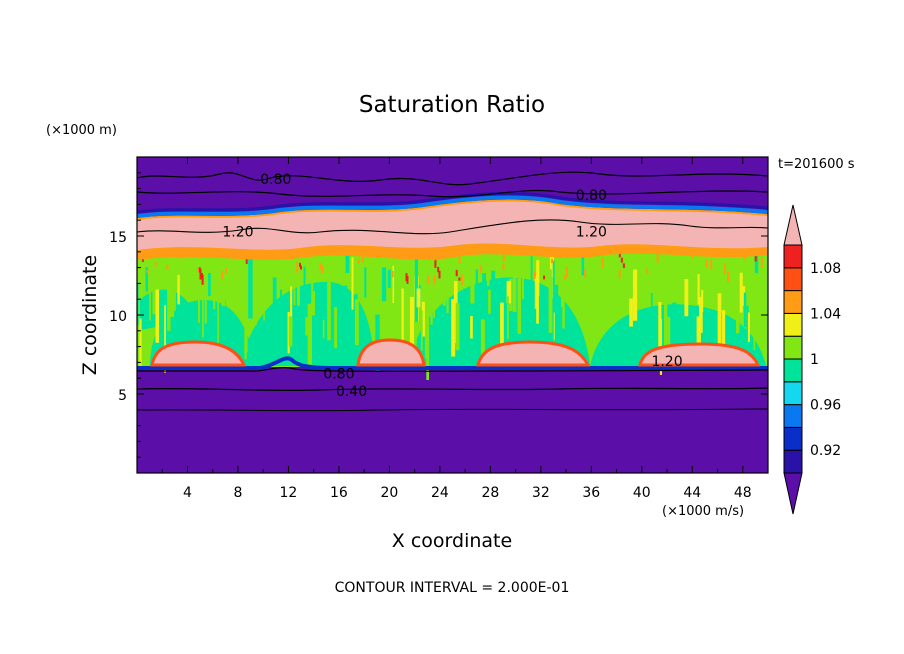  What do you see at coordinates (90, 315) in the screenshot?
I see `y-axis-label: Z coordinate` at bounding box center [90, 315].